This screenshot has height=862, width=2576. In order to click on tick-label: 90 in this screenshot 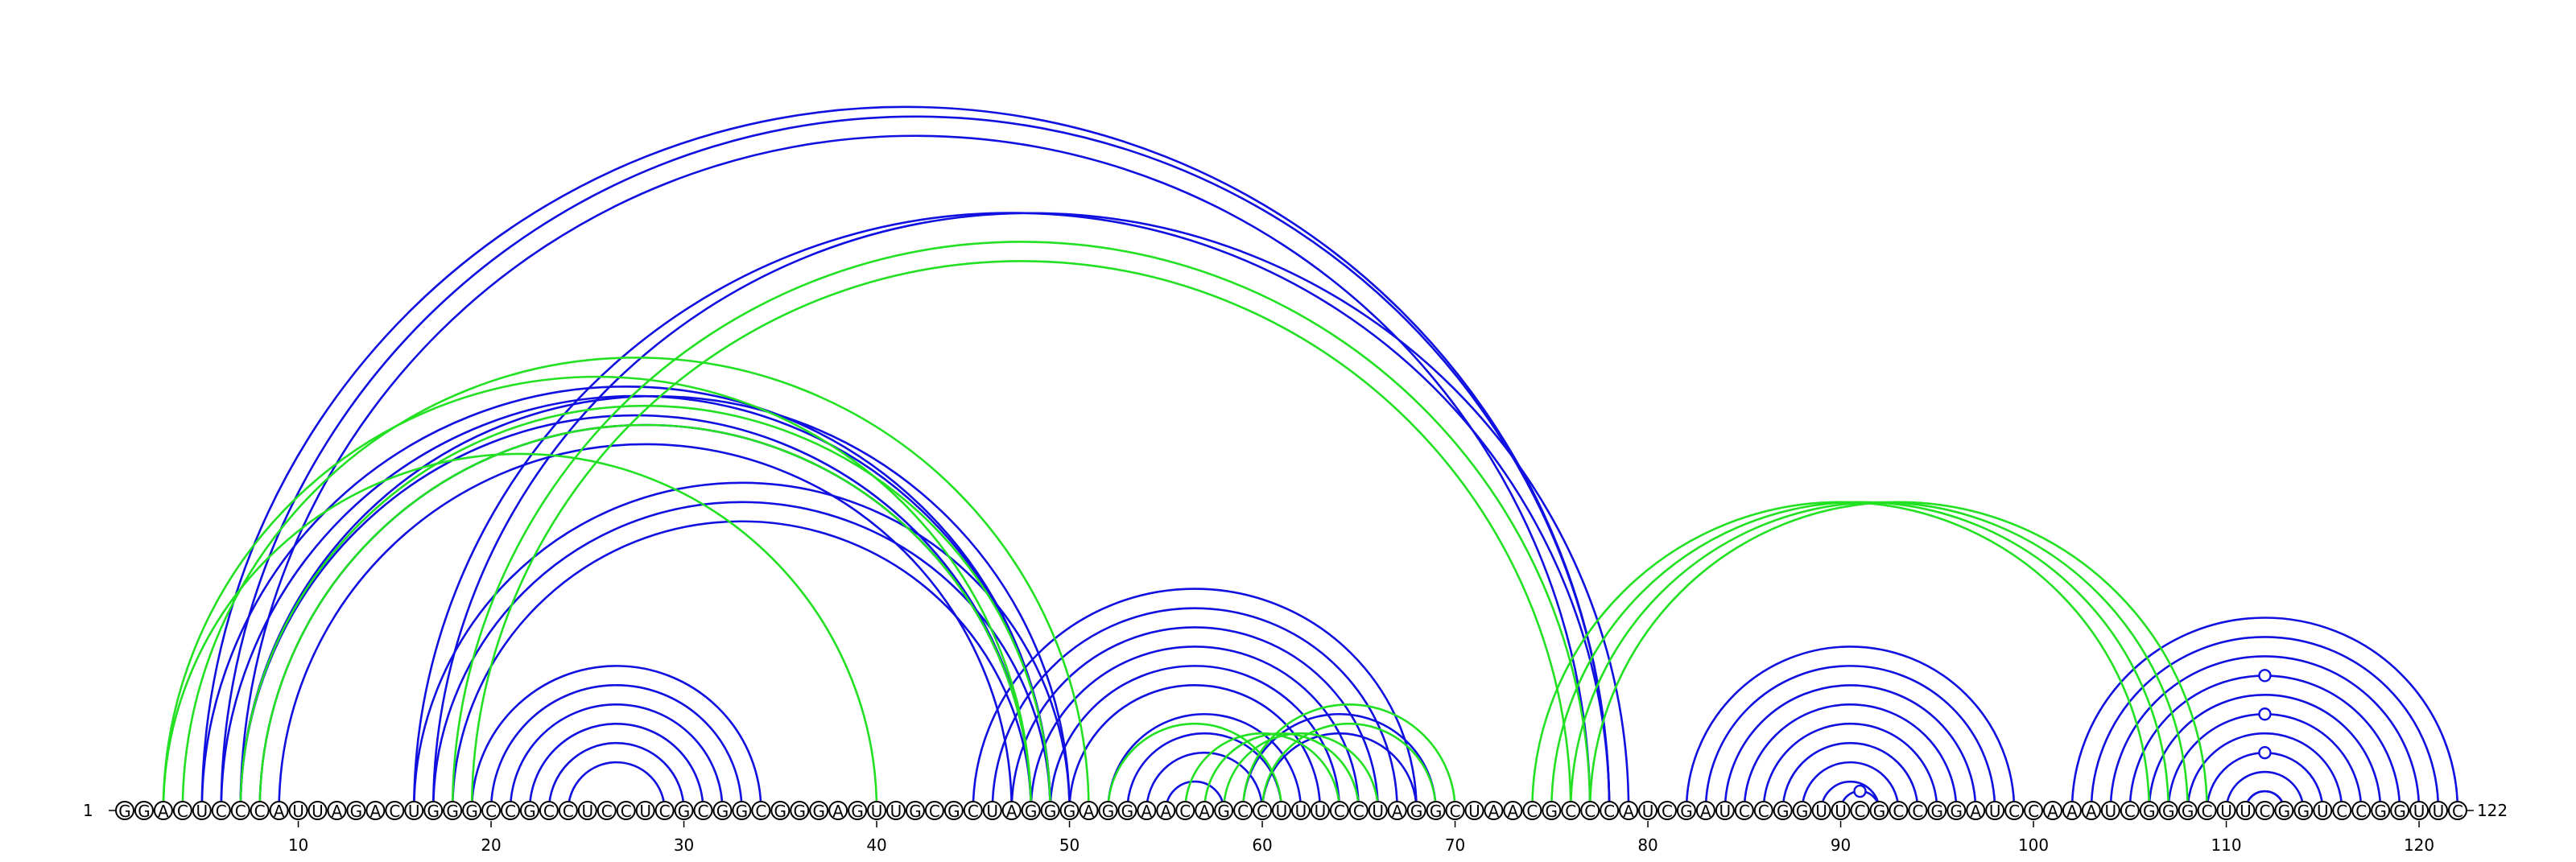, I will do `click(1841, 845)`.